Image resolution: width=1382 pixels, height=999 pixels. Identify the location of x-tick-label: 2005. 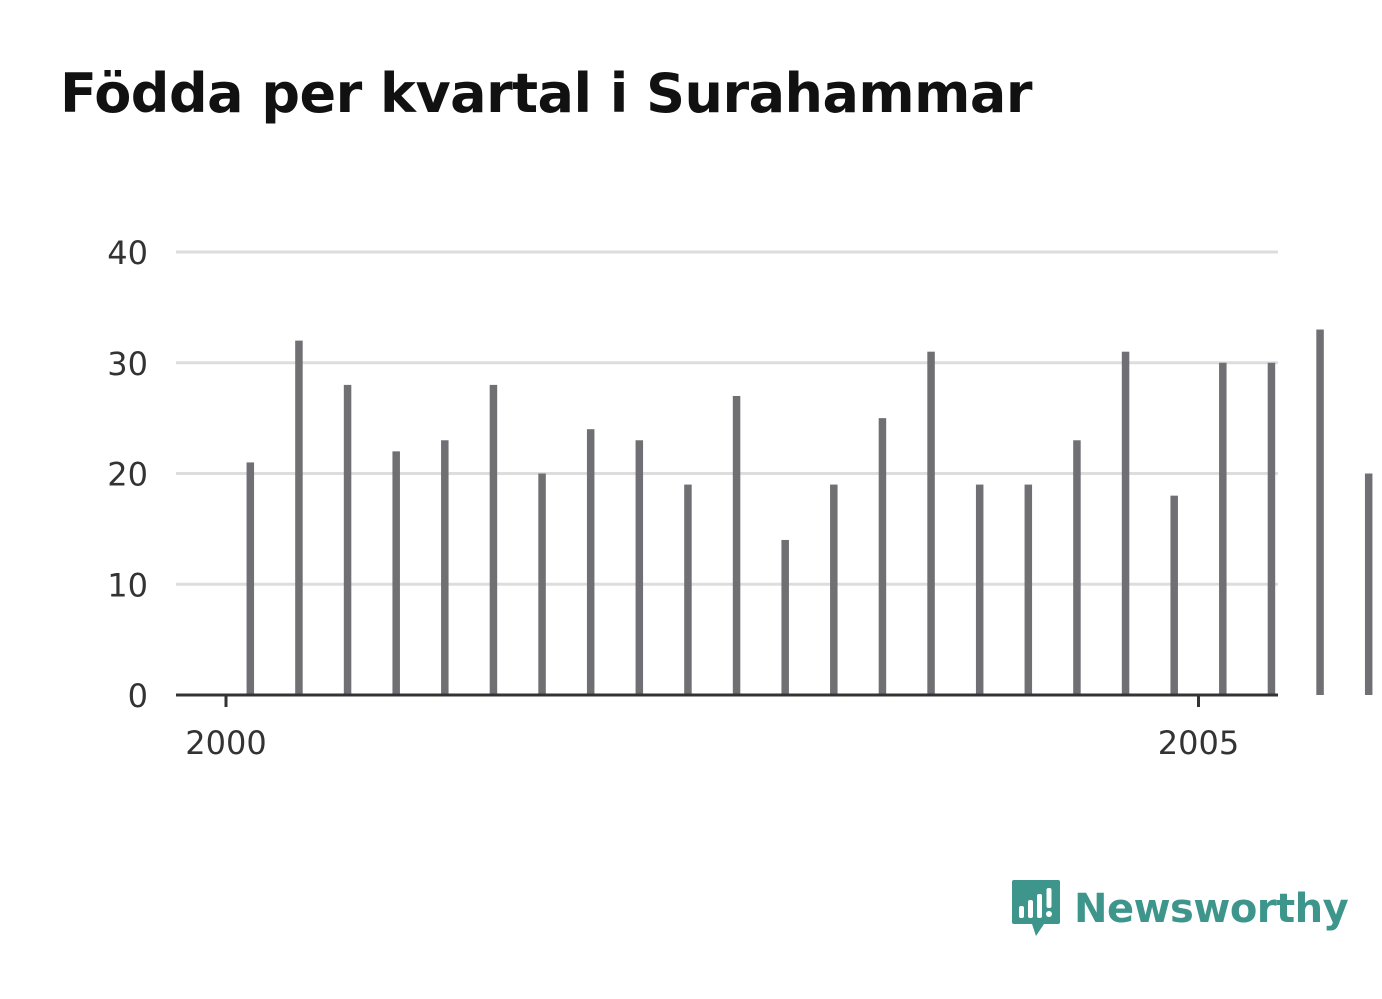
(1198, 743).